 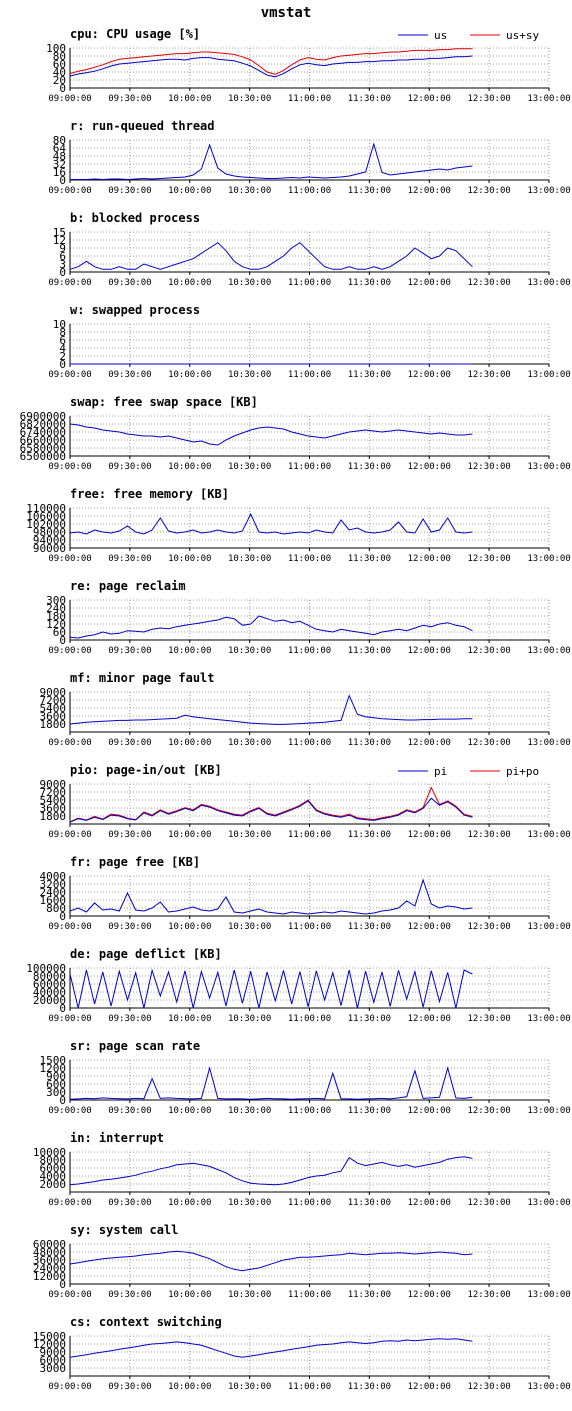 I want to click on y-tick-label: 6, so click(x=62, y=340).